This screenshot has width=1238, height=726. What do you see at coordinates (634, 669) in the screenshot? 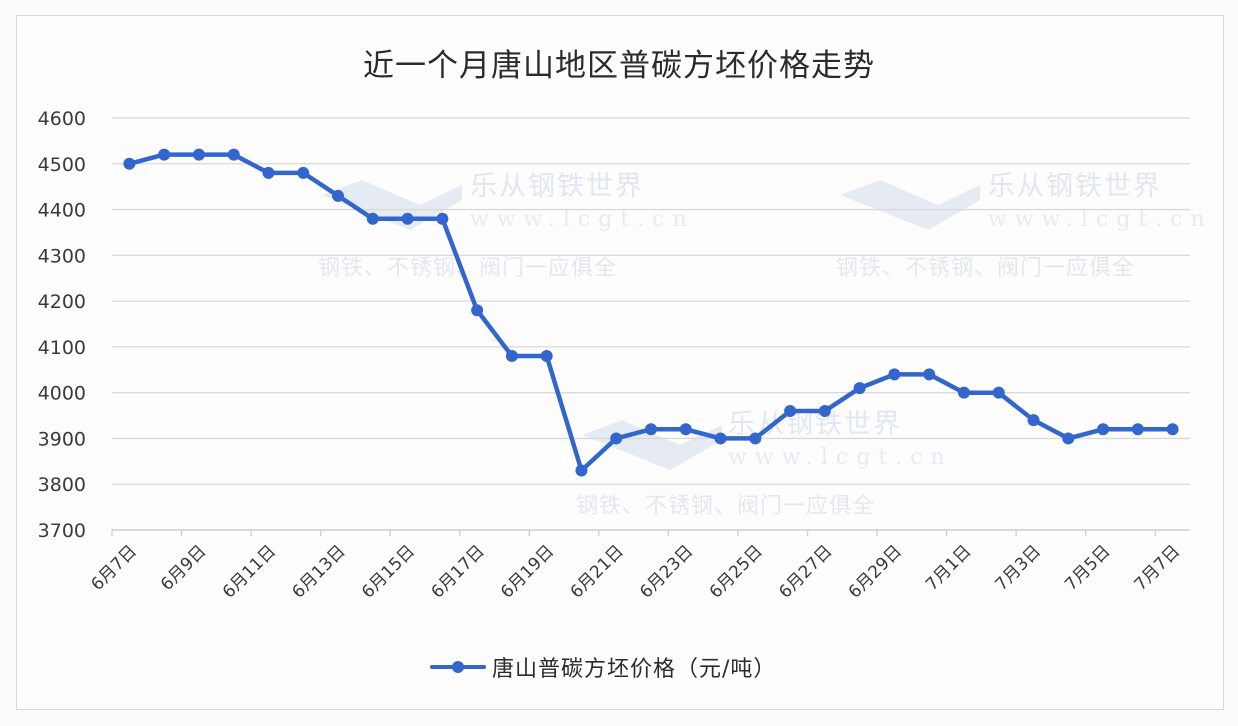
I see `legend-label: 唐山普碳方坯价格（元/吨）` at bounding box center [634, 669].